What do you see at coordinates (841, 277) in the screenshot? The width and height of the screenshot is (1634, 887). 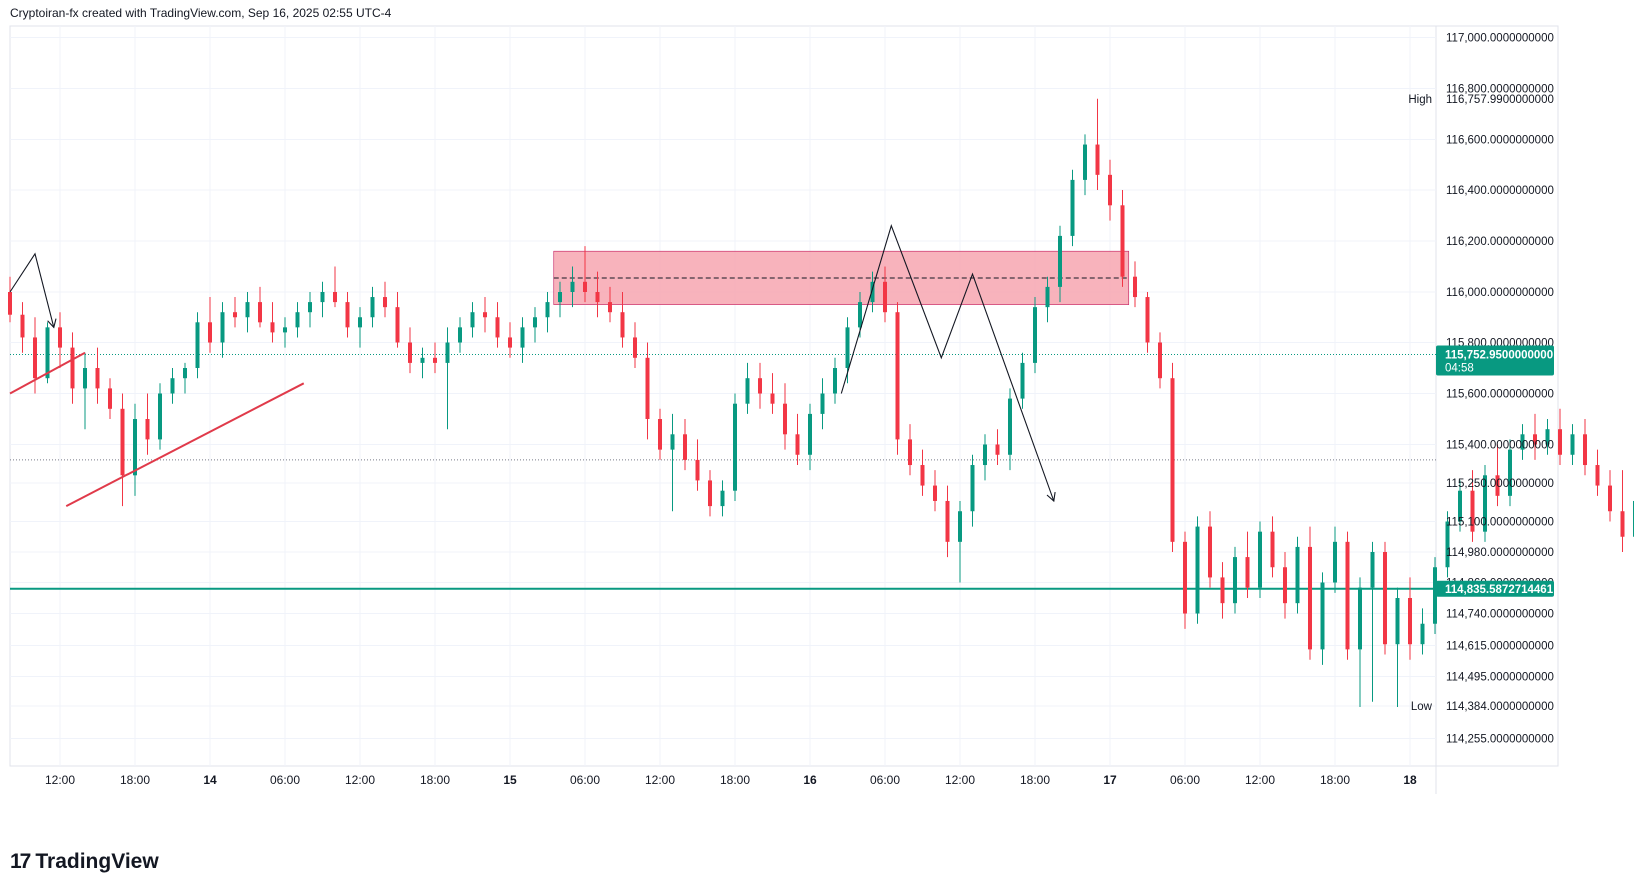 I see `resistance-zone` at bounding box center [841, 277].